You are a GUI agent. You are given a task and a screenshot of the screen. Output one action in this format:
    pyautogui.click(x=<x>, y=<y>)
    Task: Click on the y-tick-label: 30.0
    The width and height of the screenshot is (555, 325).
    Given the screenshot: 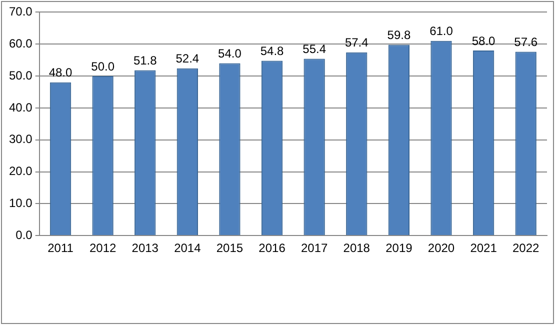 What is the action you would take?
    pyautogui.click(x=20, y=139)
    